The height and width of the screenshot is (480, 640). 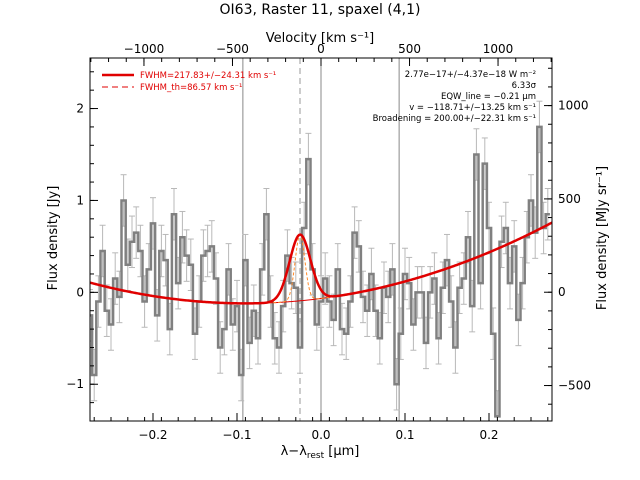 What do you see at coordinates (498, 49) in the screenshot?
I see `vel-tick-label-4: 1000` at bounding box center [498, 49].